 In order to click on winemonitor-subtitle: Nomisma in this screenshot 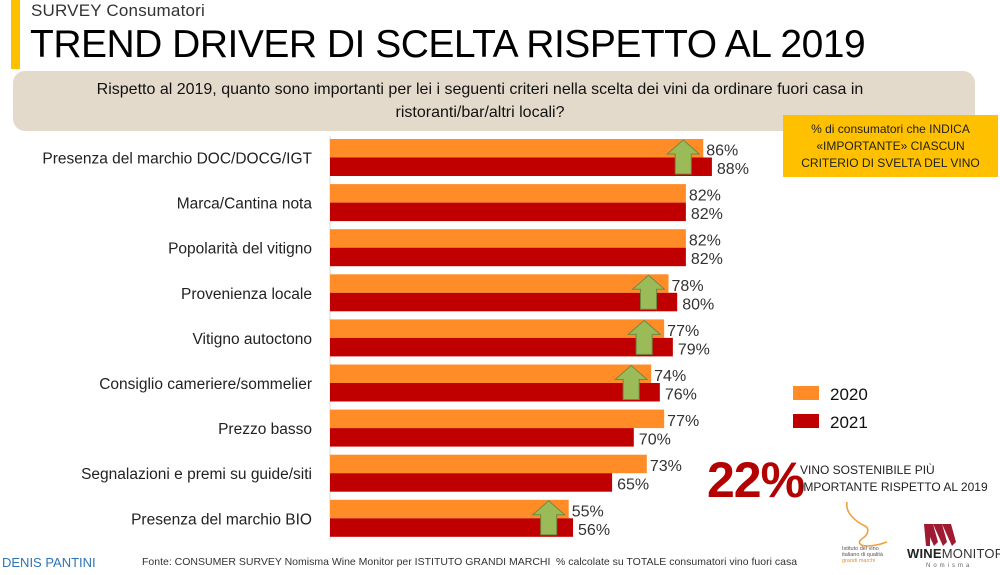, I will do `click(949, 566)`.